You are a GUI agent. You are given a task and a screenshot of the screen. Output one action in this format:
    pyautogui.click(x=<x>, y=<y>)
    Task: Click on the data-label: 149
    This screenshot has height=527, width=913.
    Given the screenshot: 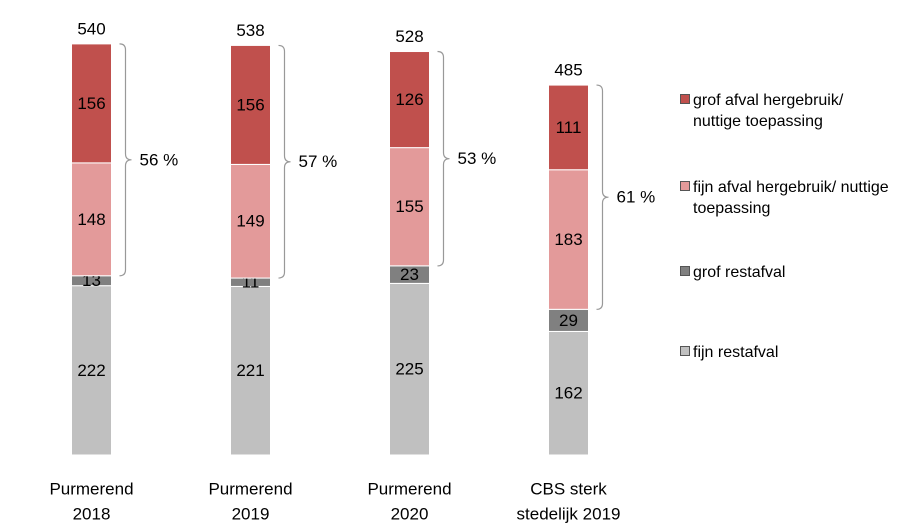 What is the action you would take?
    pyautogui.click(x=250, y=221)
    